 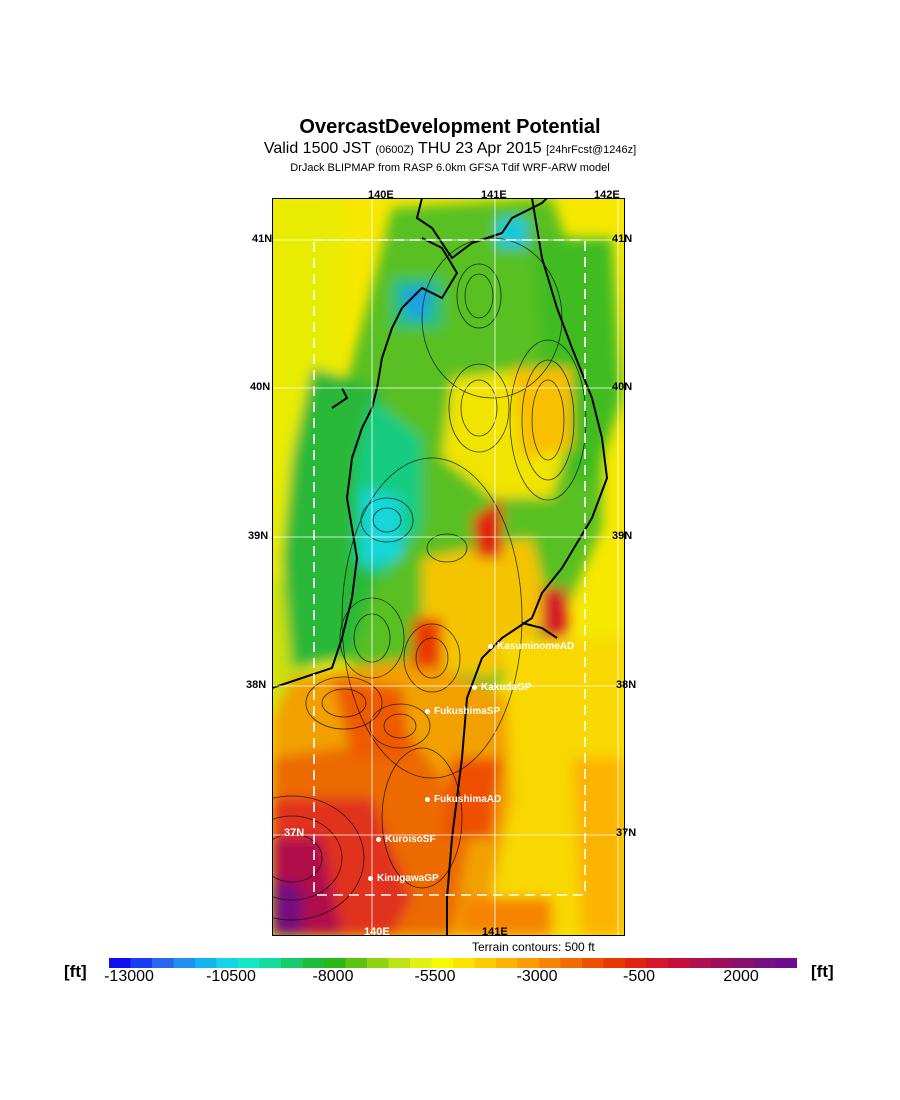 I want to click on lat-label-39n-right: 39N, so click(x=622, y=536).